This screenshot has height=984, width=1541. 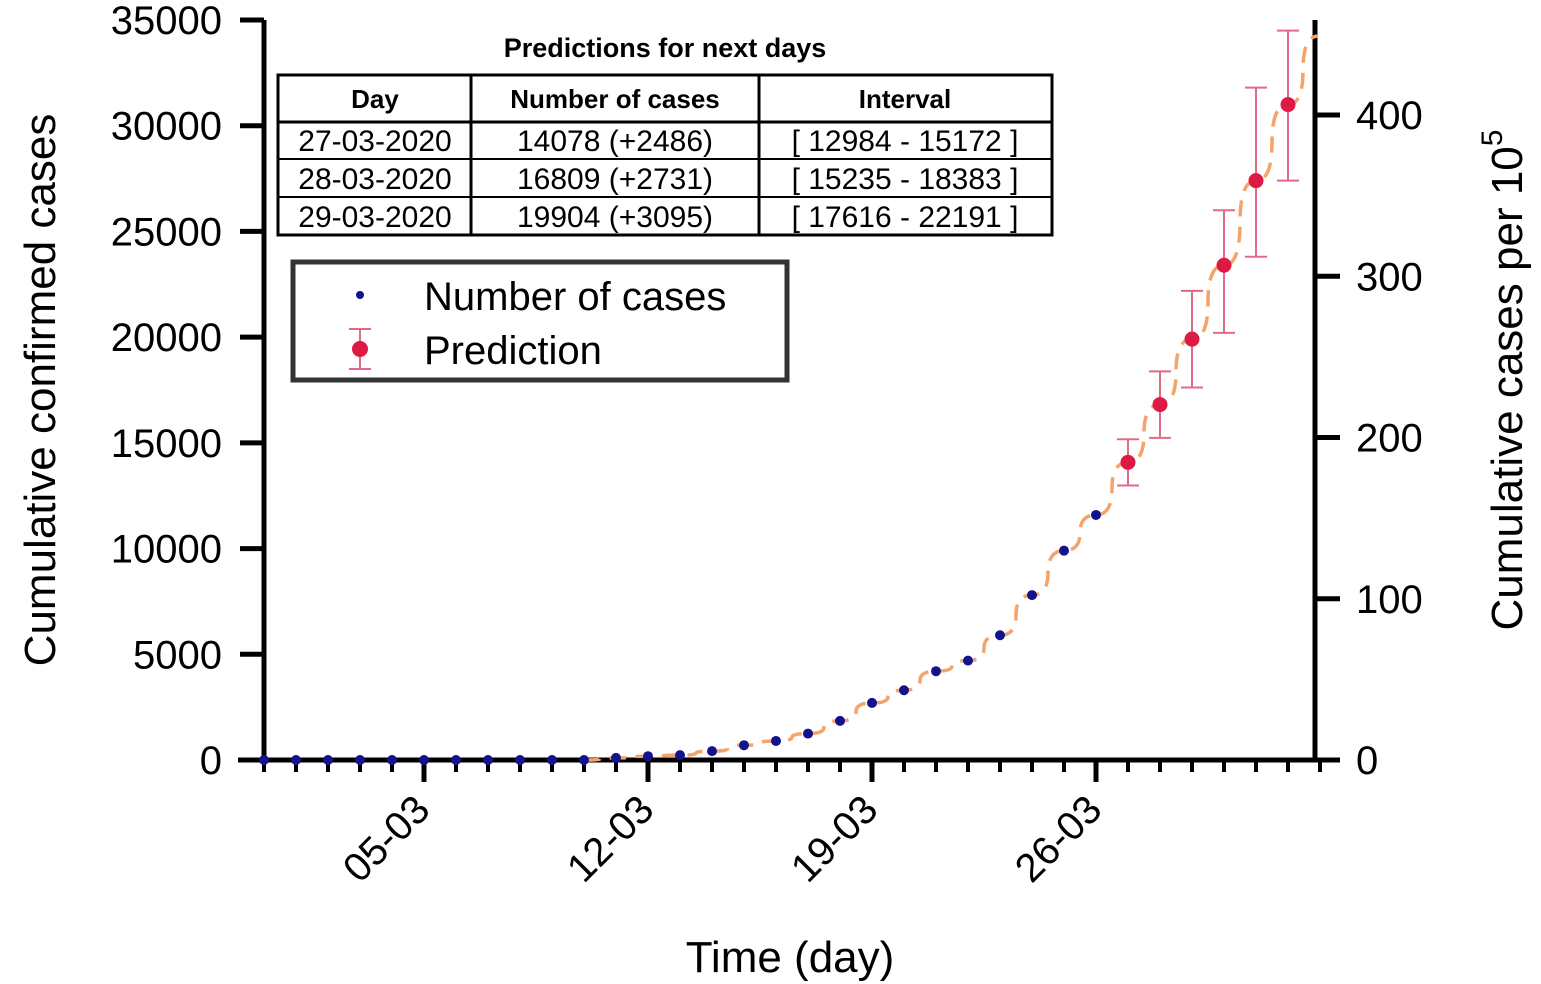 What do you see at coordinates (374, 141) in the screenshot?
I see `table-cell: 27-03-2020` at bounding box center [374, 141].